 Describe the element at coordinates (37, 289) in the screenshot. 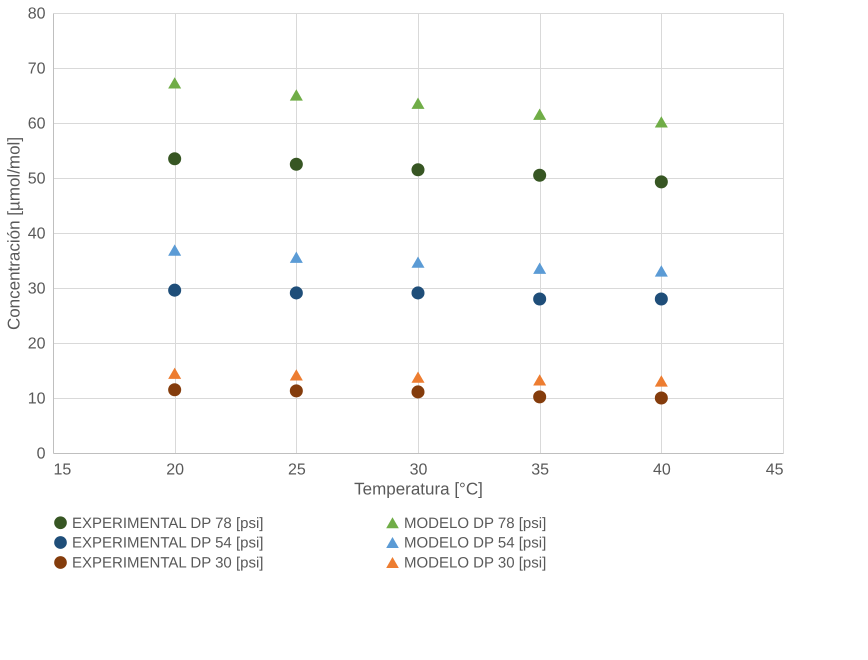

I see `y-tick-label: 30` at that location.